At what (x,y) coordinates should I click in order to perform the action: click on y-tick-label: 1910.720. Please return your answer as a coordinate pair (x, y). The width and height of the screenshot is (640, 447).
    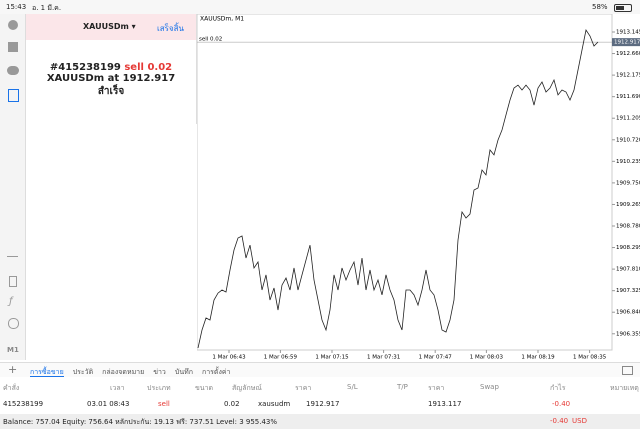
    Looking at the image, I should click on (628, 140).